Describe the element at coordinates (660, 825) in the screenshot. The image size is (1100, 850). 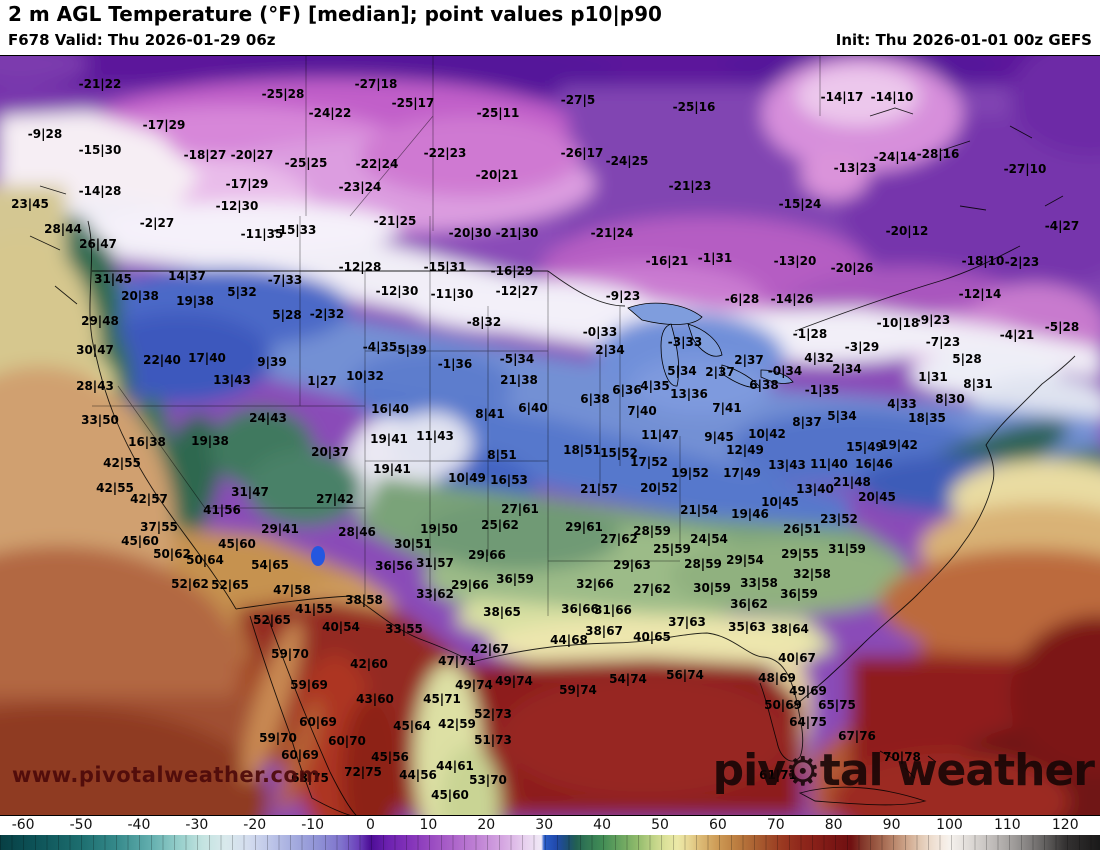
I see `colorbar-tick-label: 50` at that location.